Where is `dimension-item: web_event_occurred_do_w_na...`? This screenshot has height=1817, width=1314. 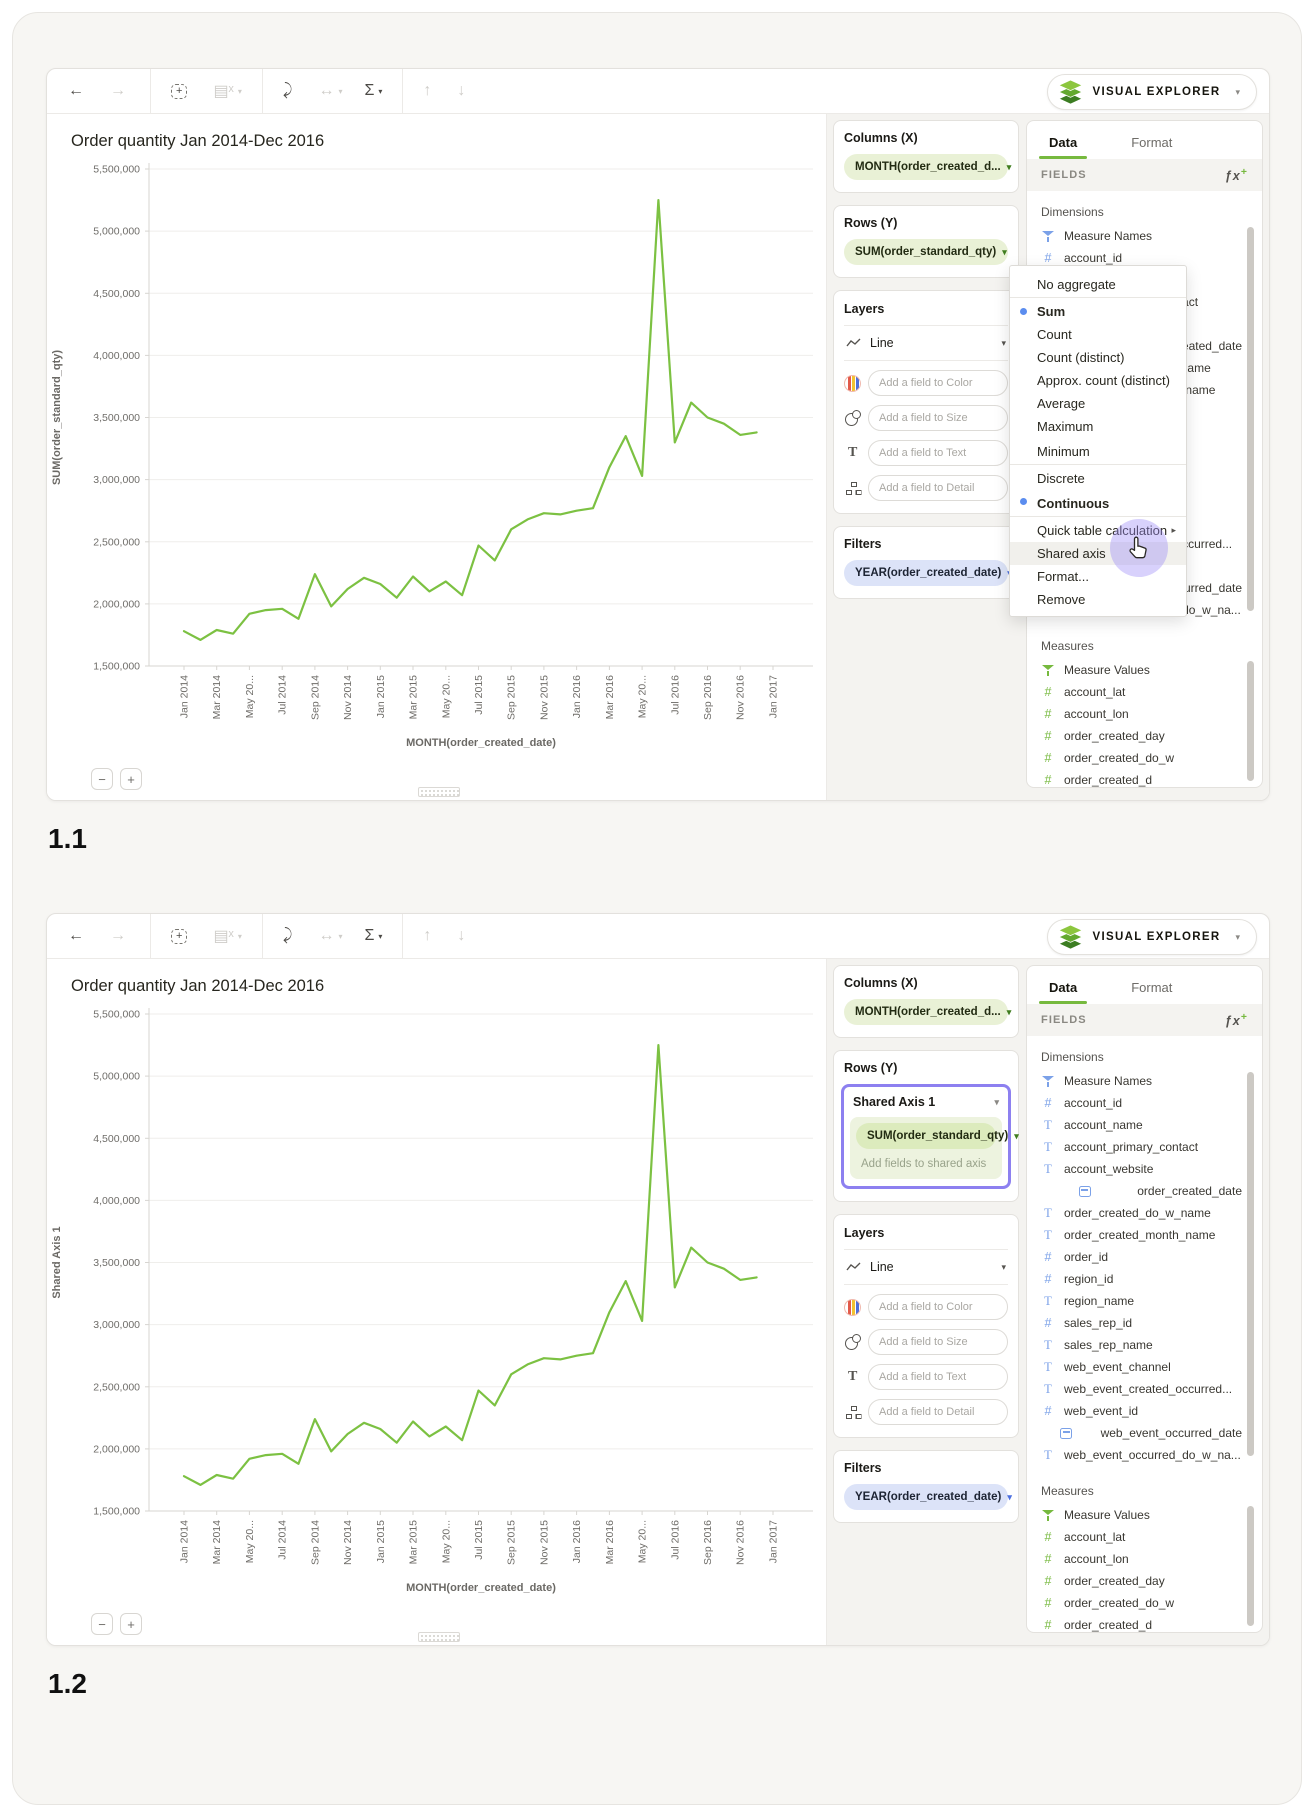 dimension-item: web_event_occurred_do_w_na... is located at coordinates (1141, 1455).